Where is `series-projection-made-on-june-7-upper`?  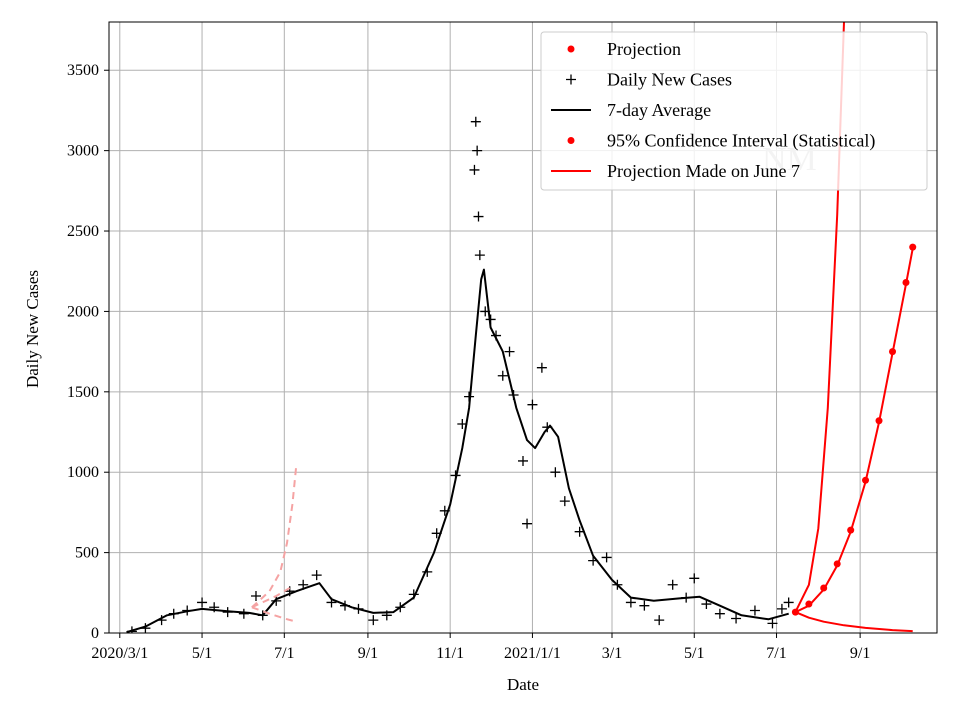
series-projection-made-on-june-7-upper is located at coordinates (274, 536).